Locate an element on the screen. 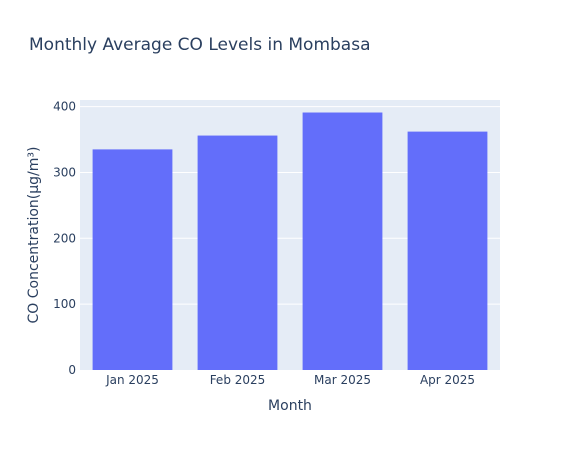 The height and width of the screenshot is (450, 580). y-tick-label: 100 is located at coordinates (64, 304).